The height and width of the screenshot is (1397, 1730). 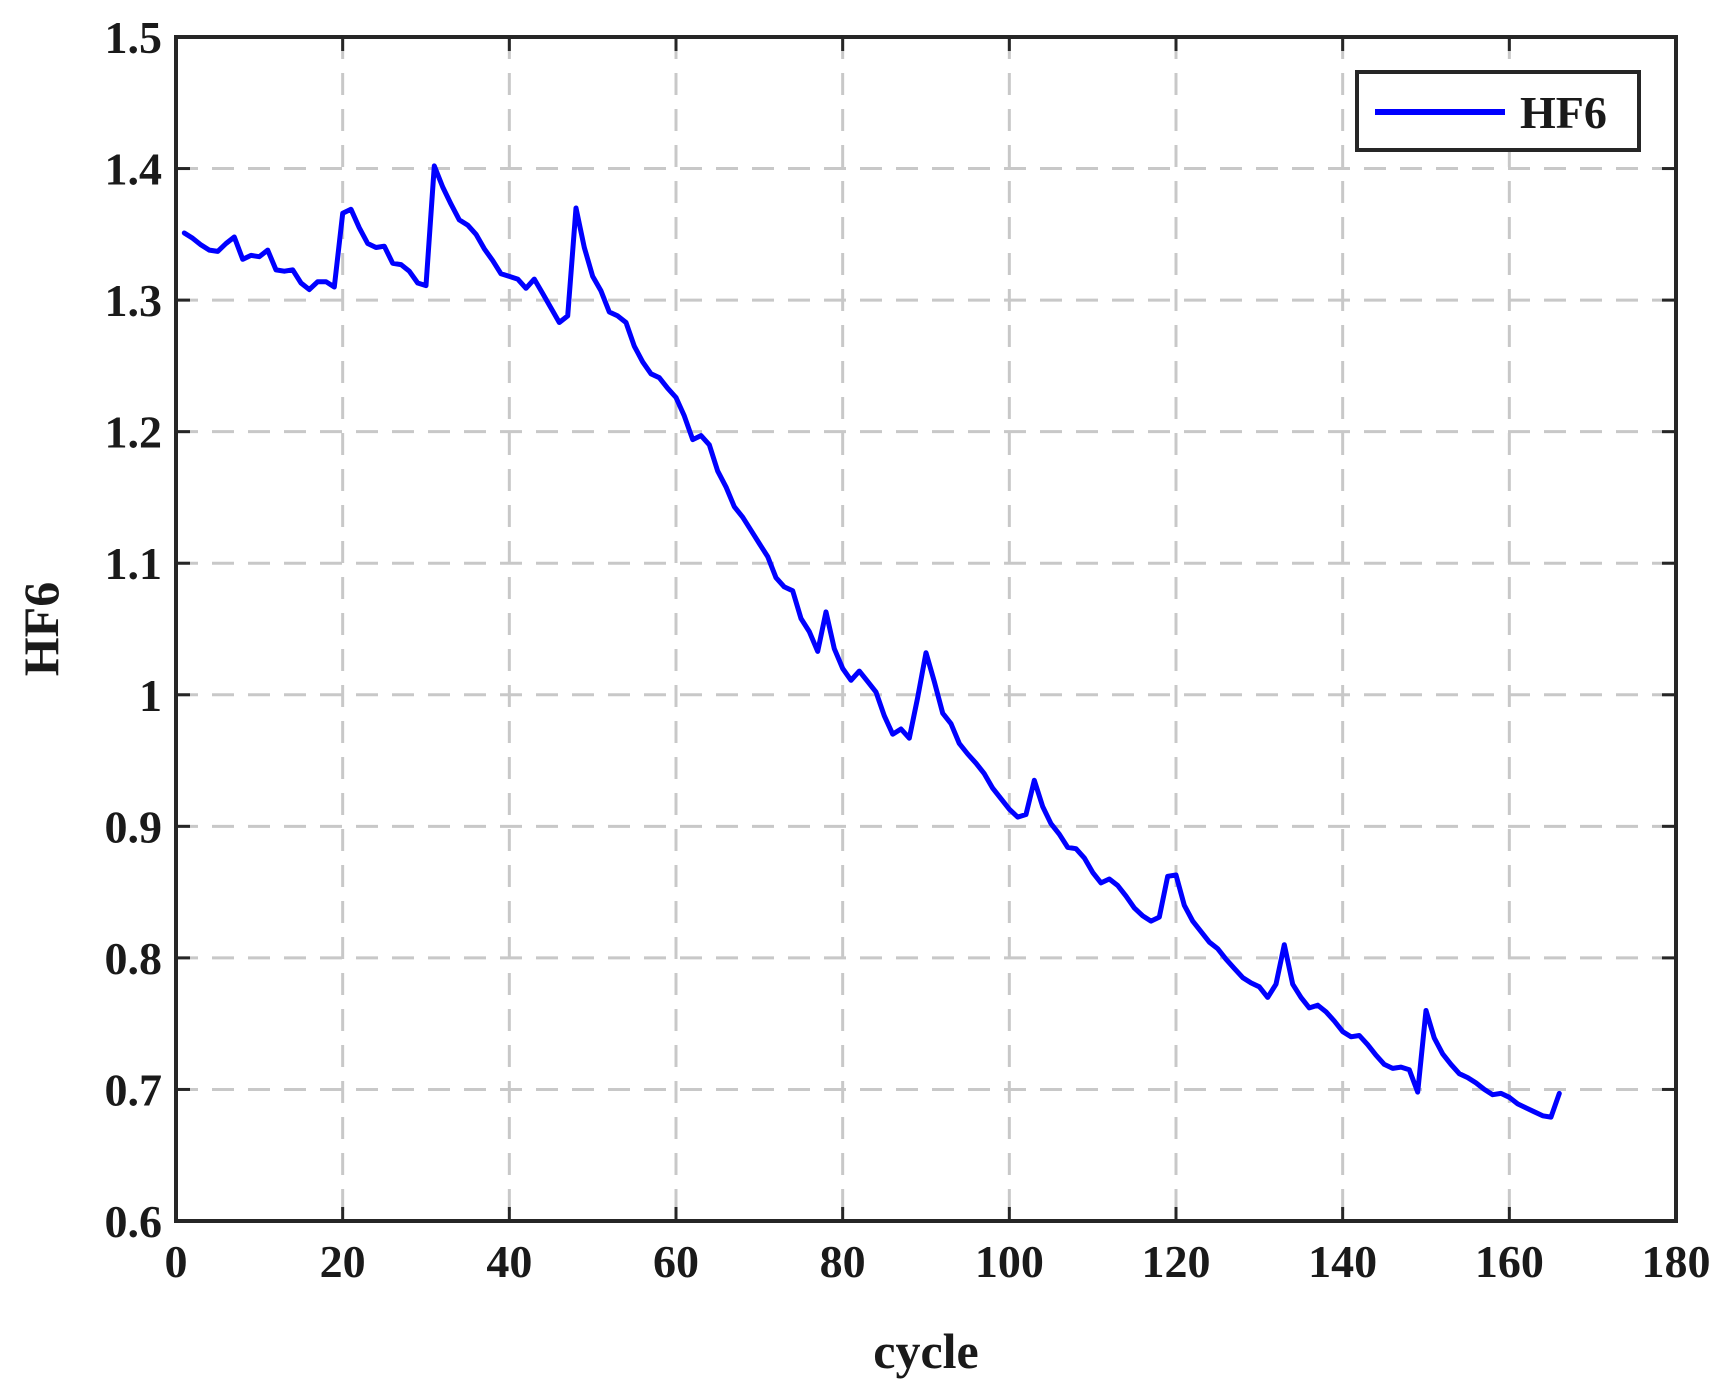 I want to click on x-axis-title: cycle, so click(x=925, y=1351).